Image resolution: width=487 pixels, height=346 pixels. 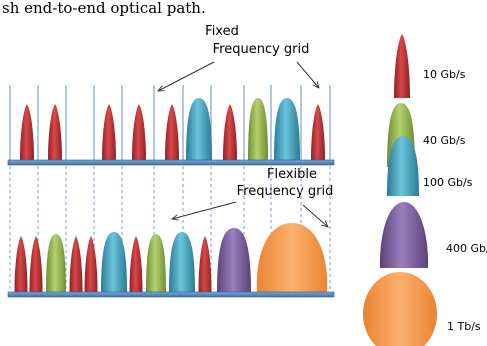 I want to click on flexible-grid-row, so click(x=171, y=260).